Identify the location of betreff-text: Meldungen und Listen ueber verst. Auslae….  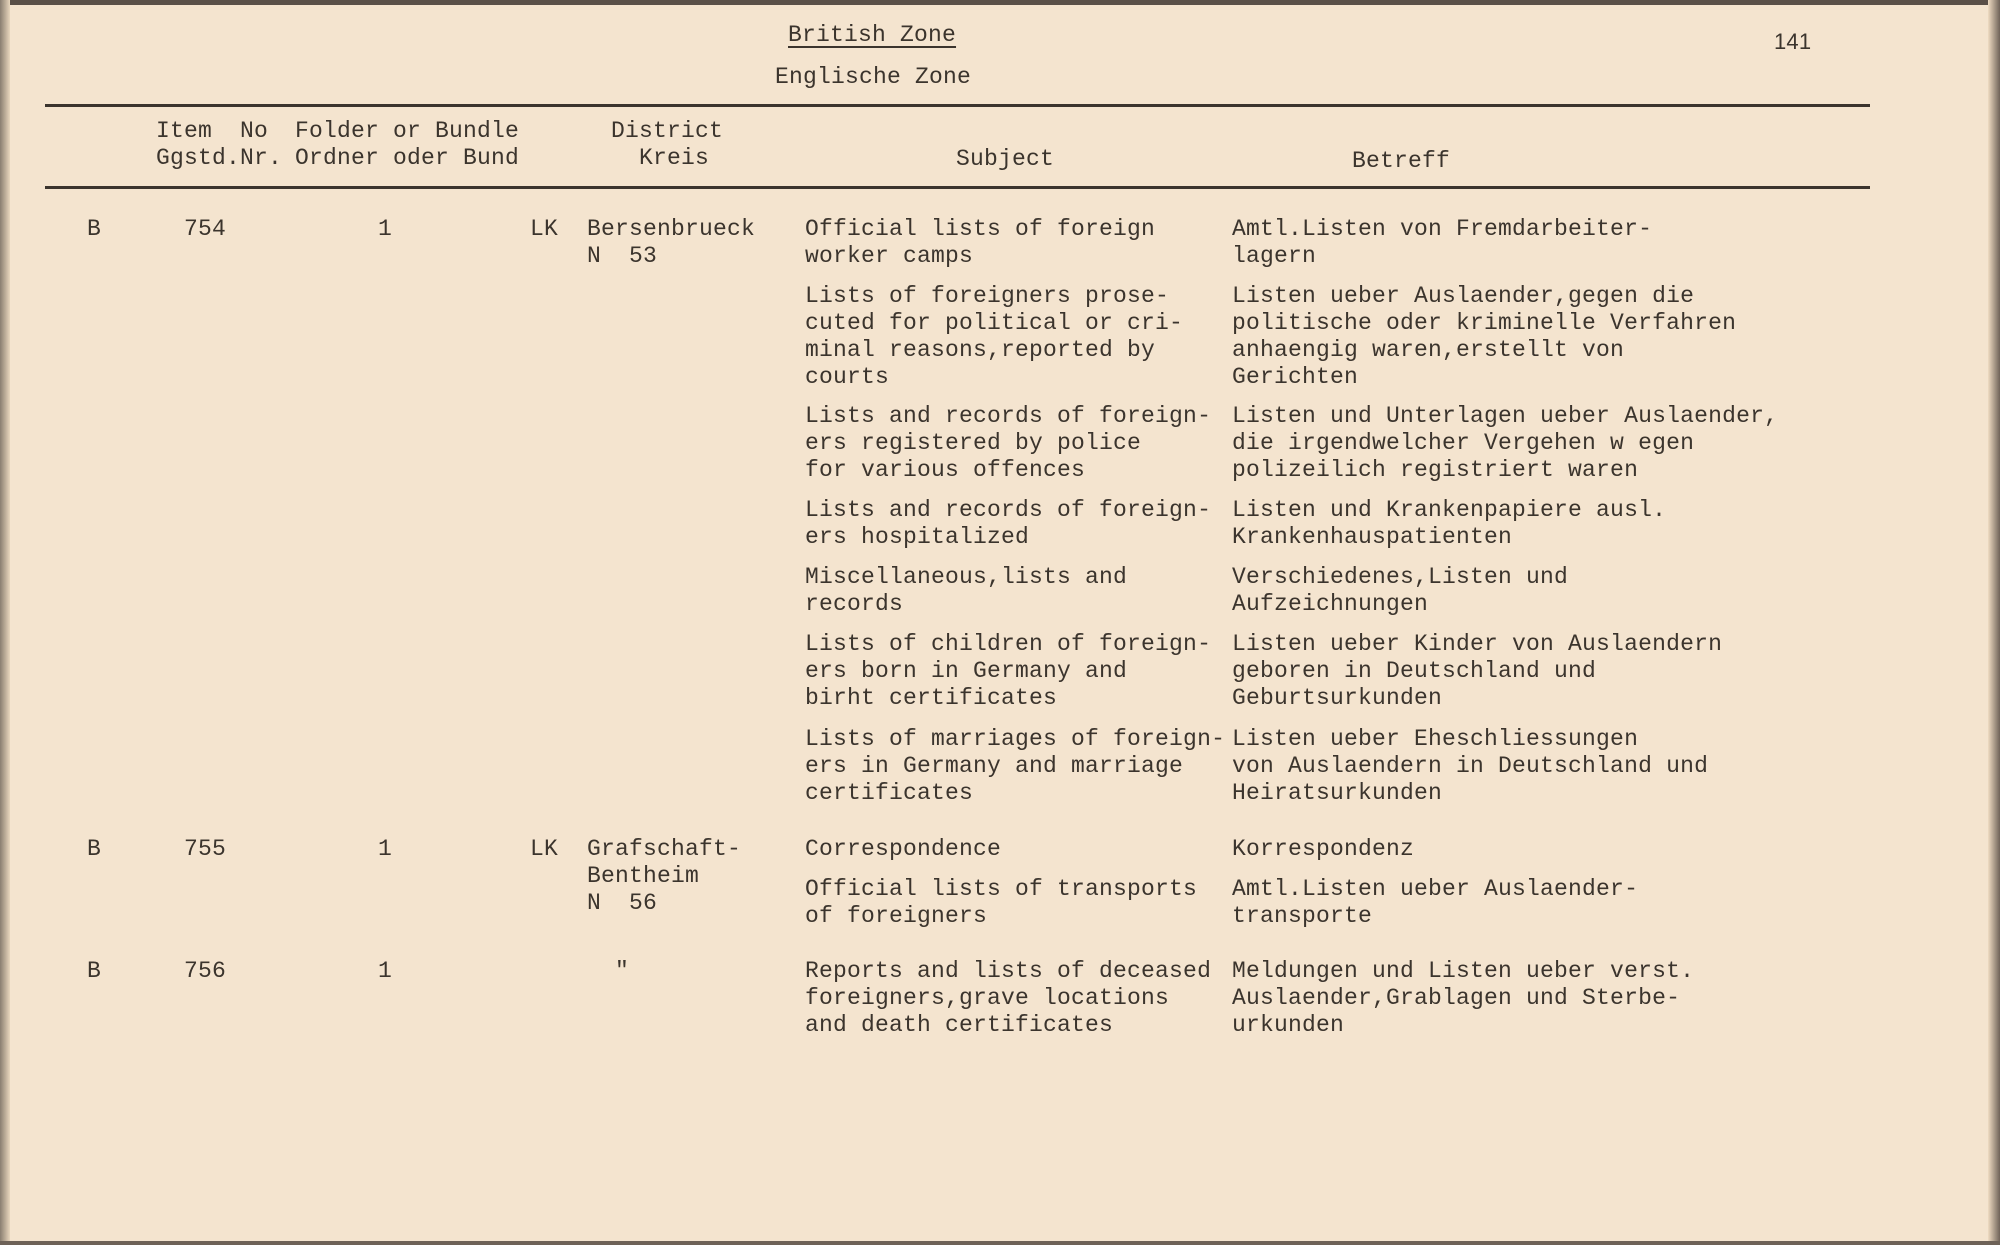
(1463, 998).